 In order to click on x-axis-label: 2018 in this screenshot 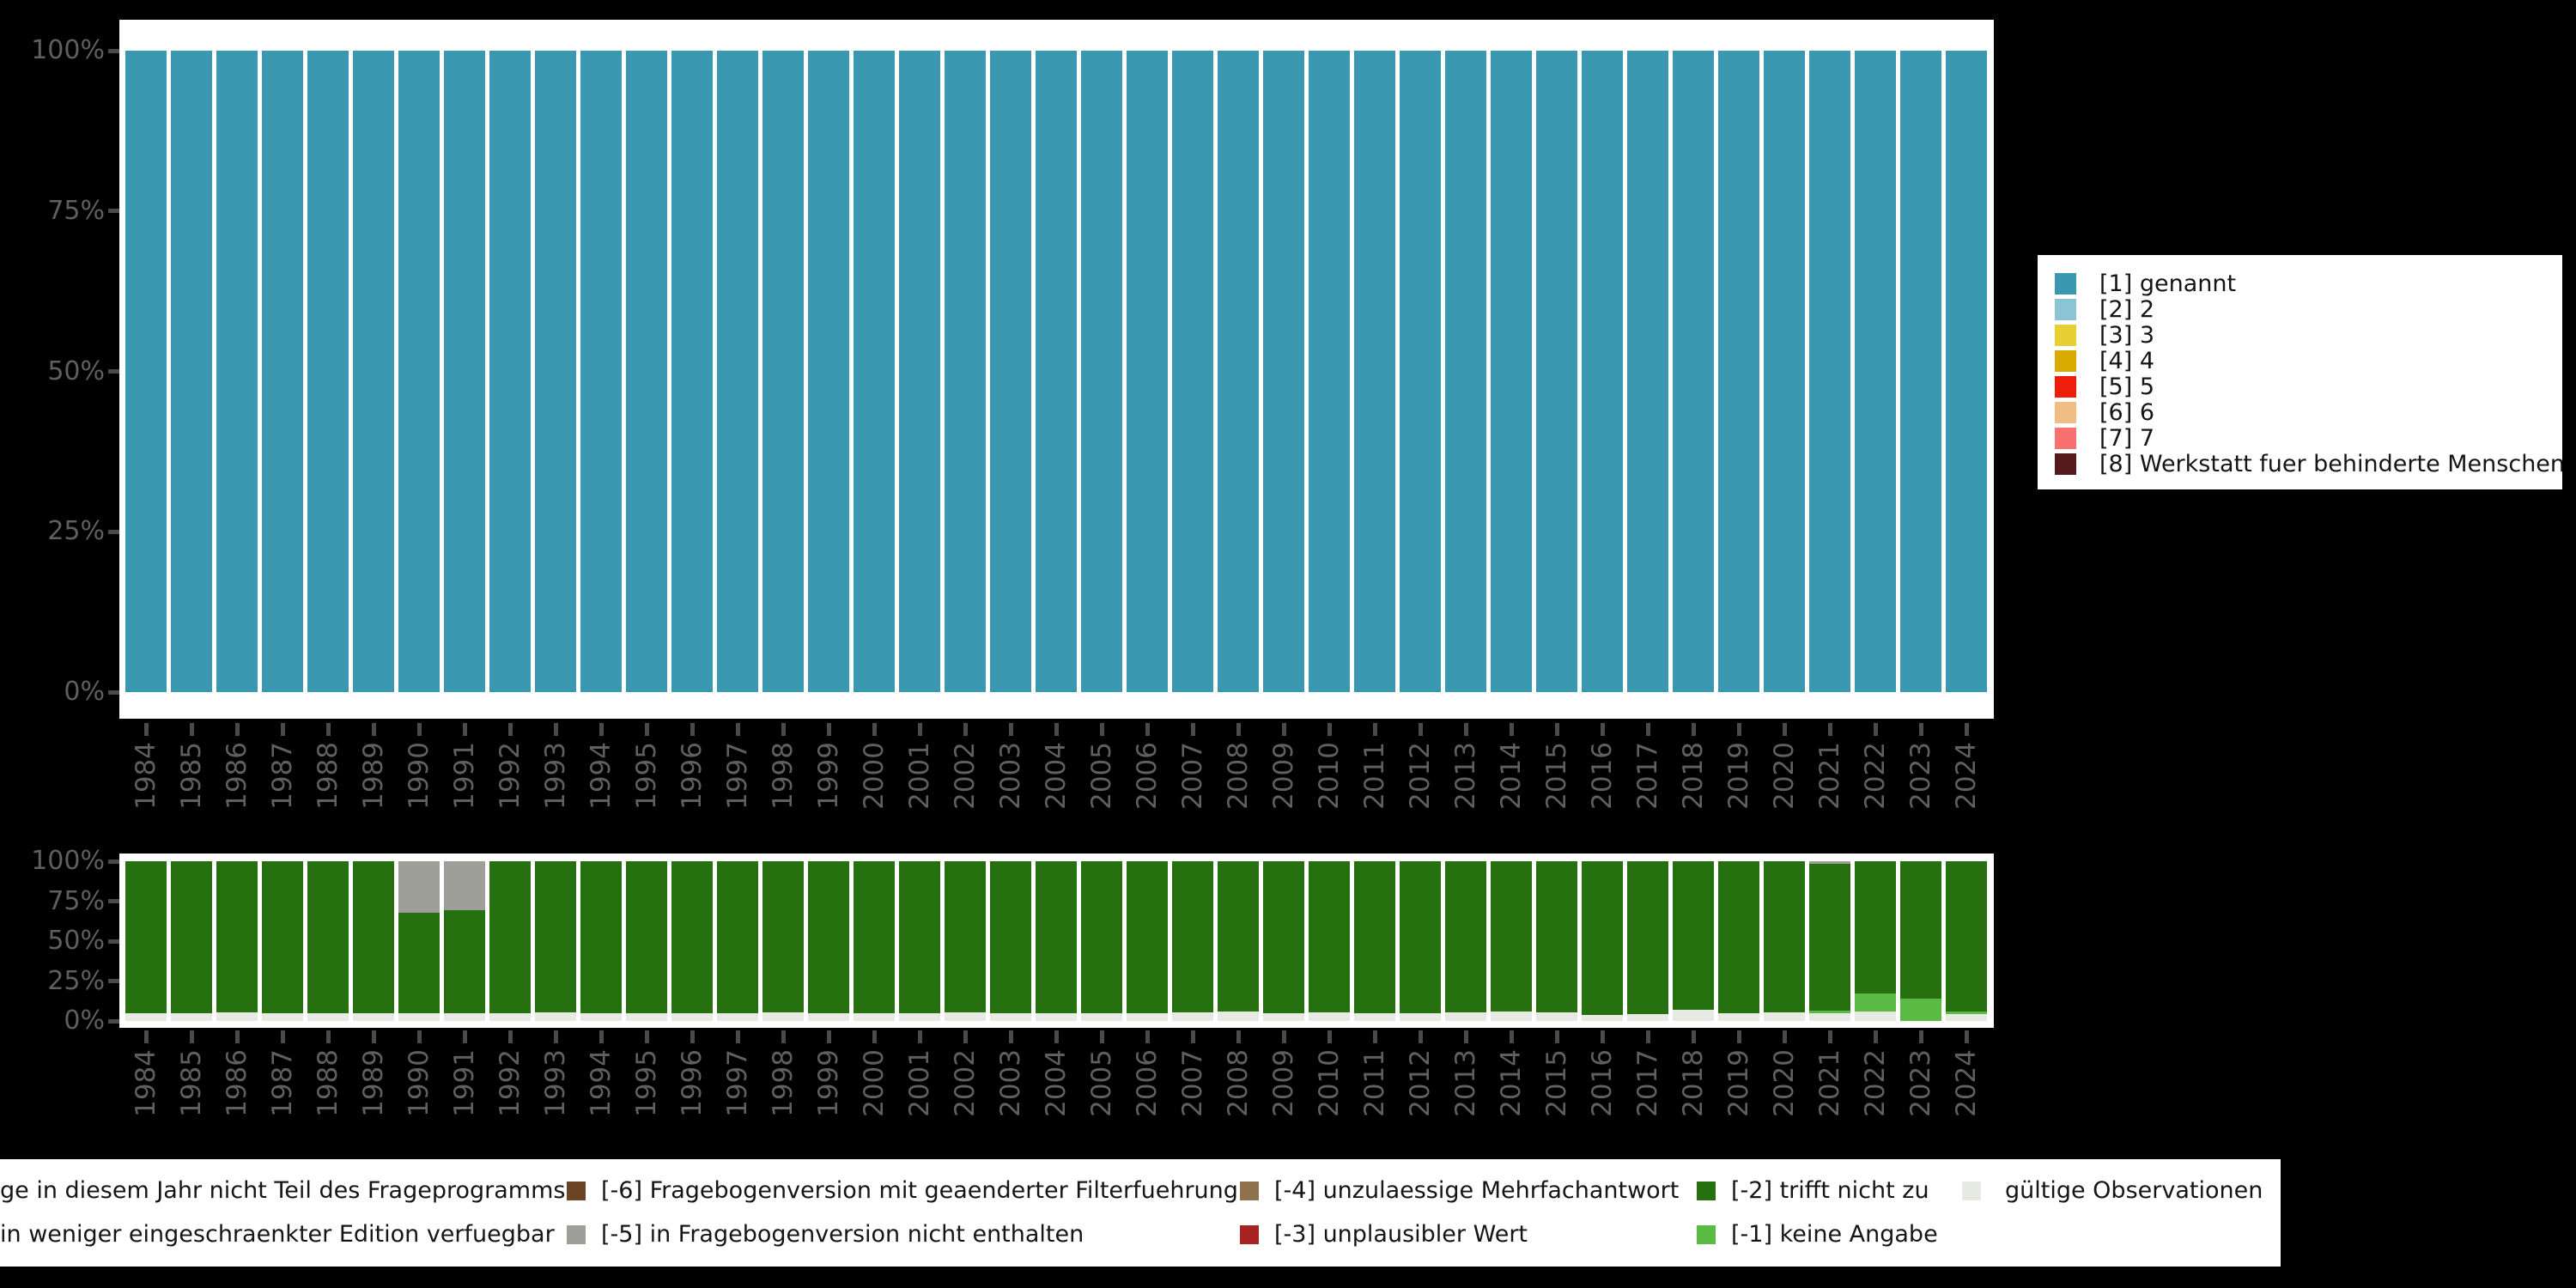, I will do `click(1693, 776)`.